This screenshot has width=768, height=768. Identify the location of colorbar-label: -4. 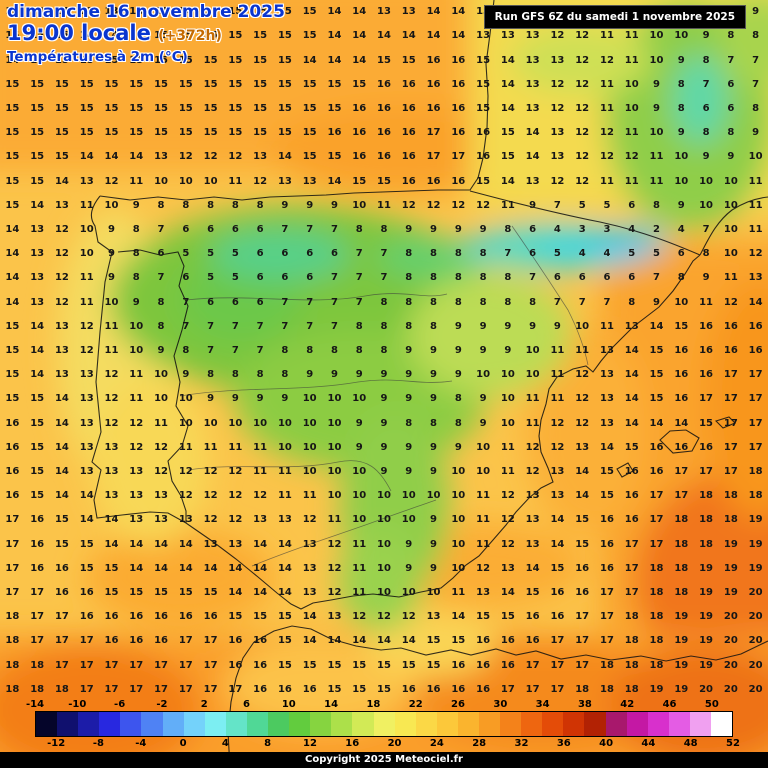
(141, 743).